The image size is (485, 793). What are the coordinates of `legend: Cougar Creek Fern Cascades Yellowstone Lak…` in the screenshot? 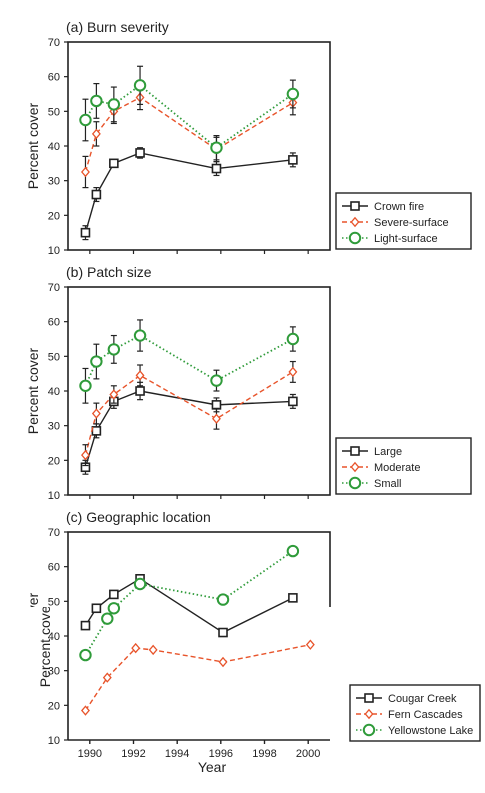 It's located at (415, 713).